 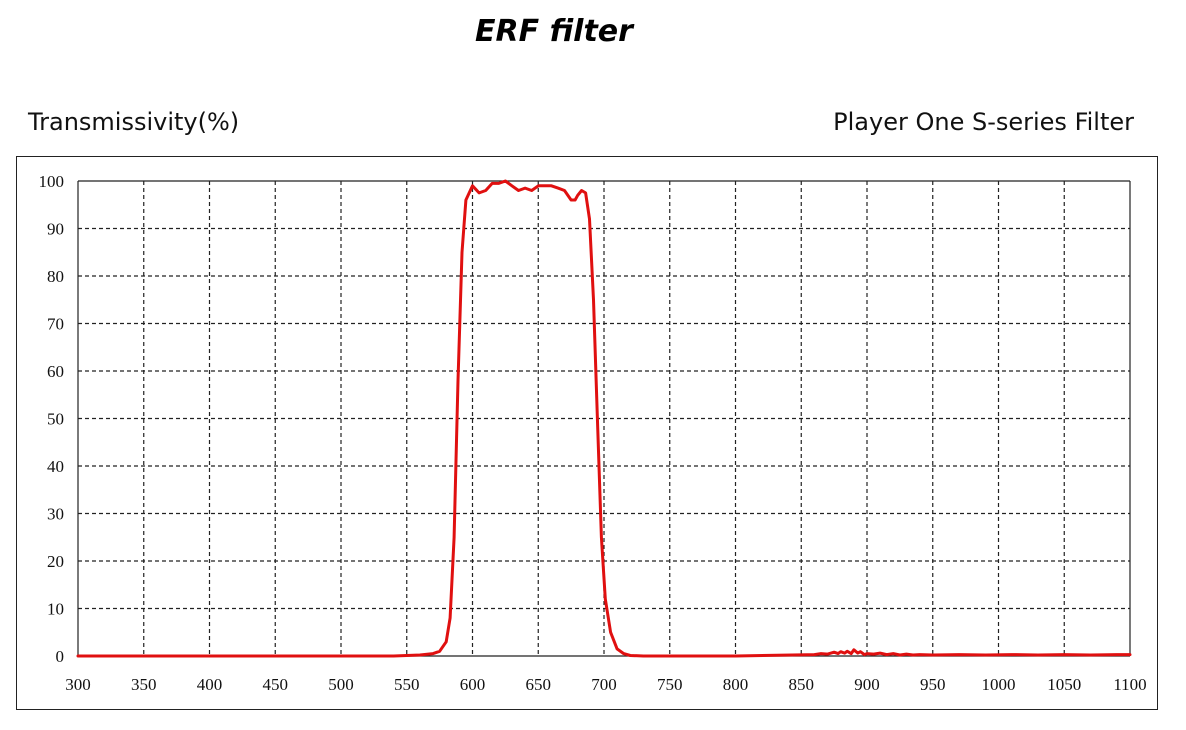 I want to click on x-tick-label-450: 450, so click(x=276, y=684).